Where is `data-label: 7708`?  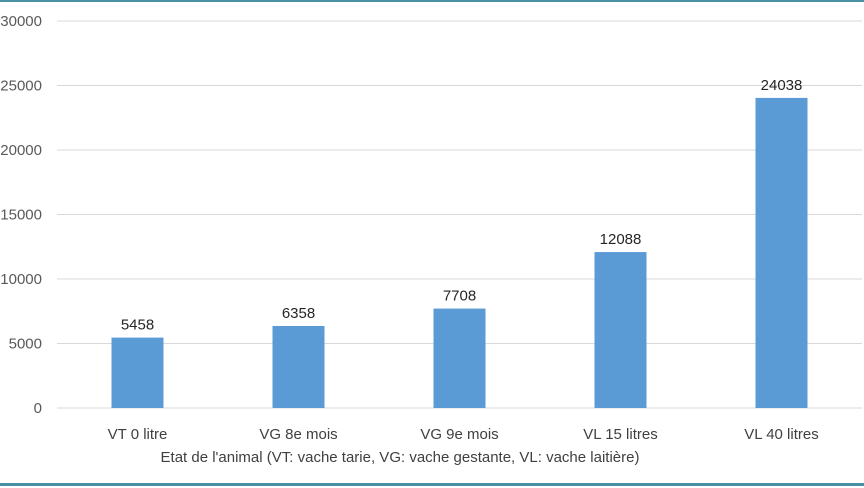 data-label: 7708 is located at coordinates (459, 296).